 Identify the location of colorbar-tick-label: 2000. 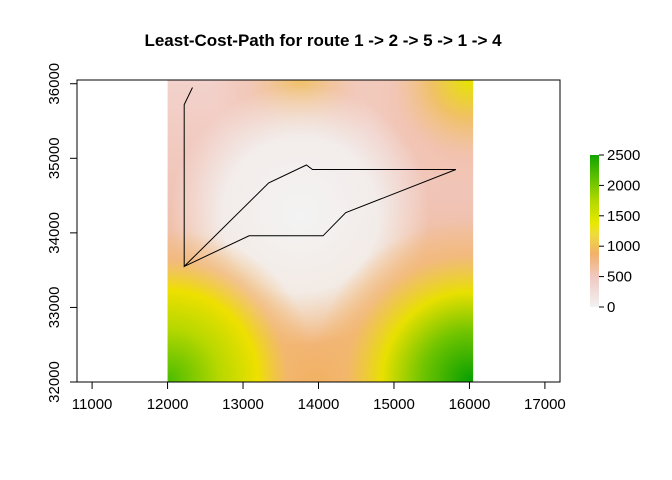
(623, 185).